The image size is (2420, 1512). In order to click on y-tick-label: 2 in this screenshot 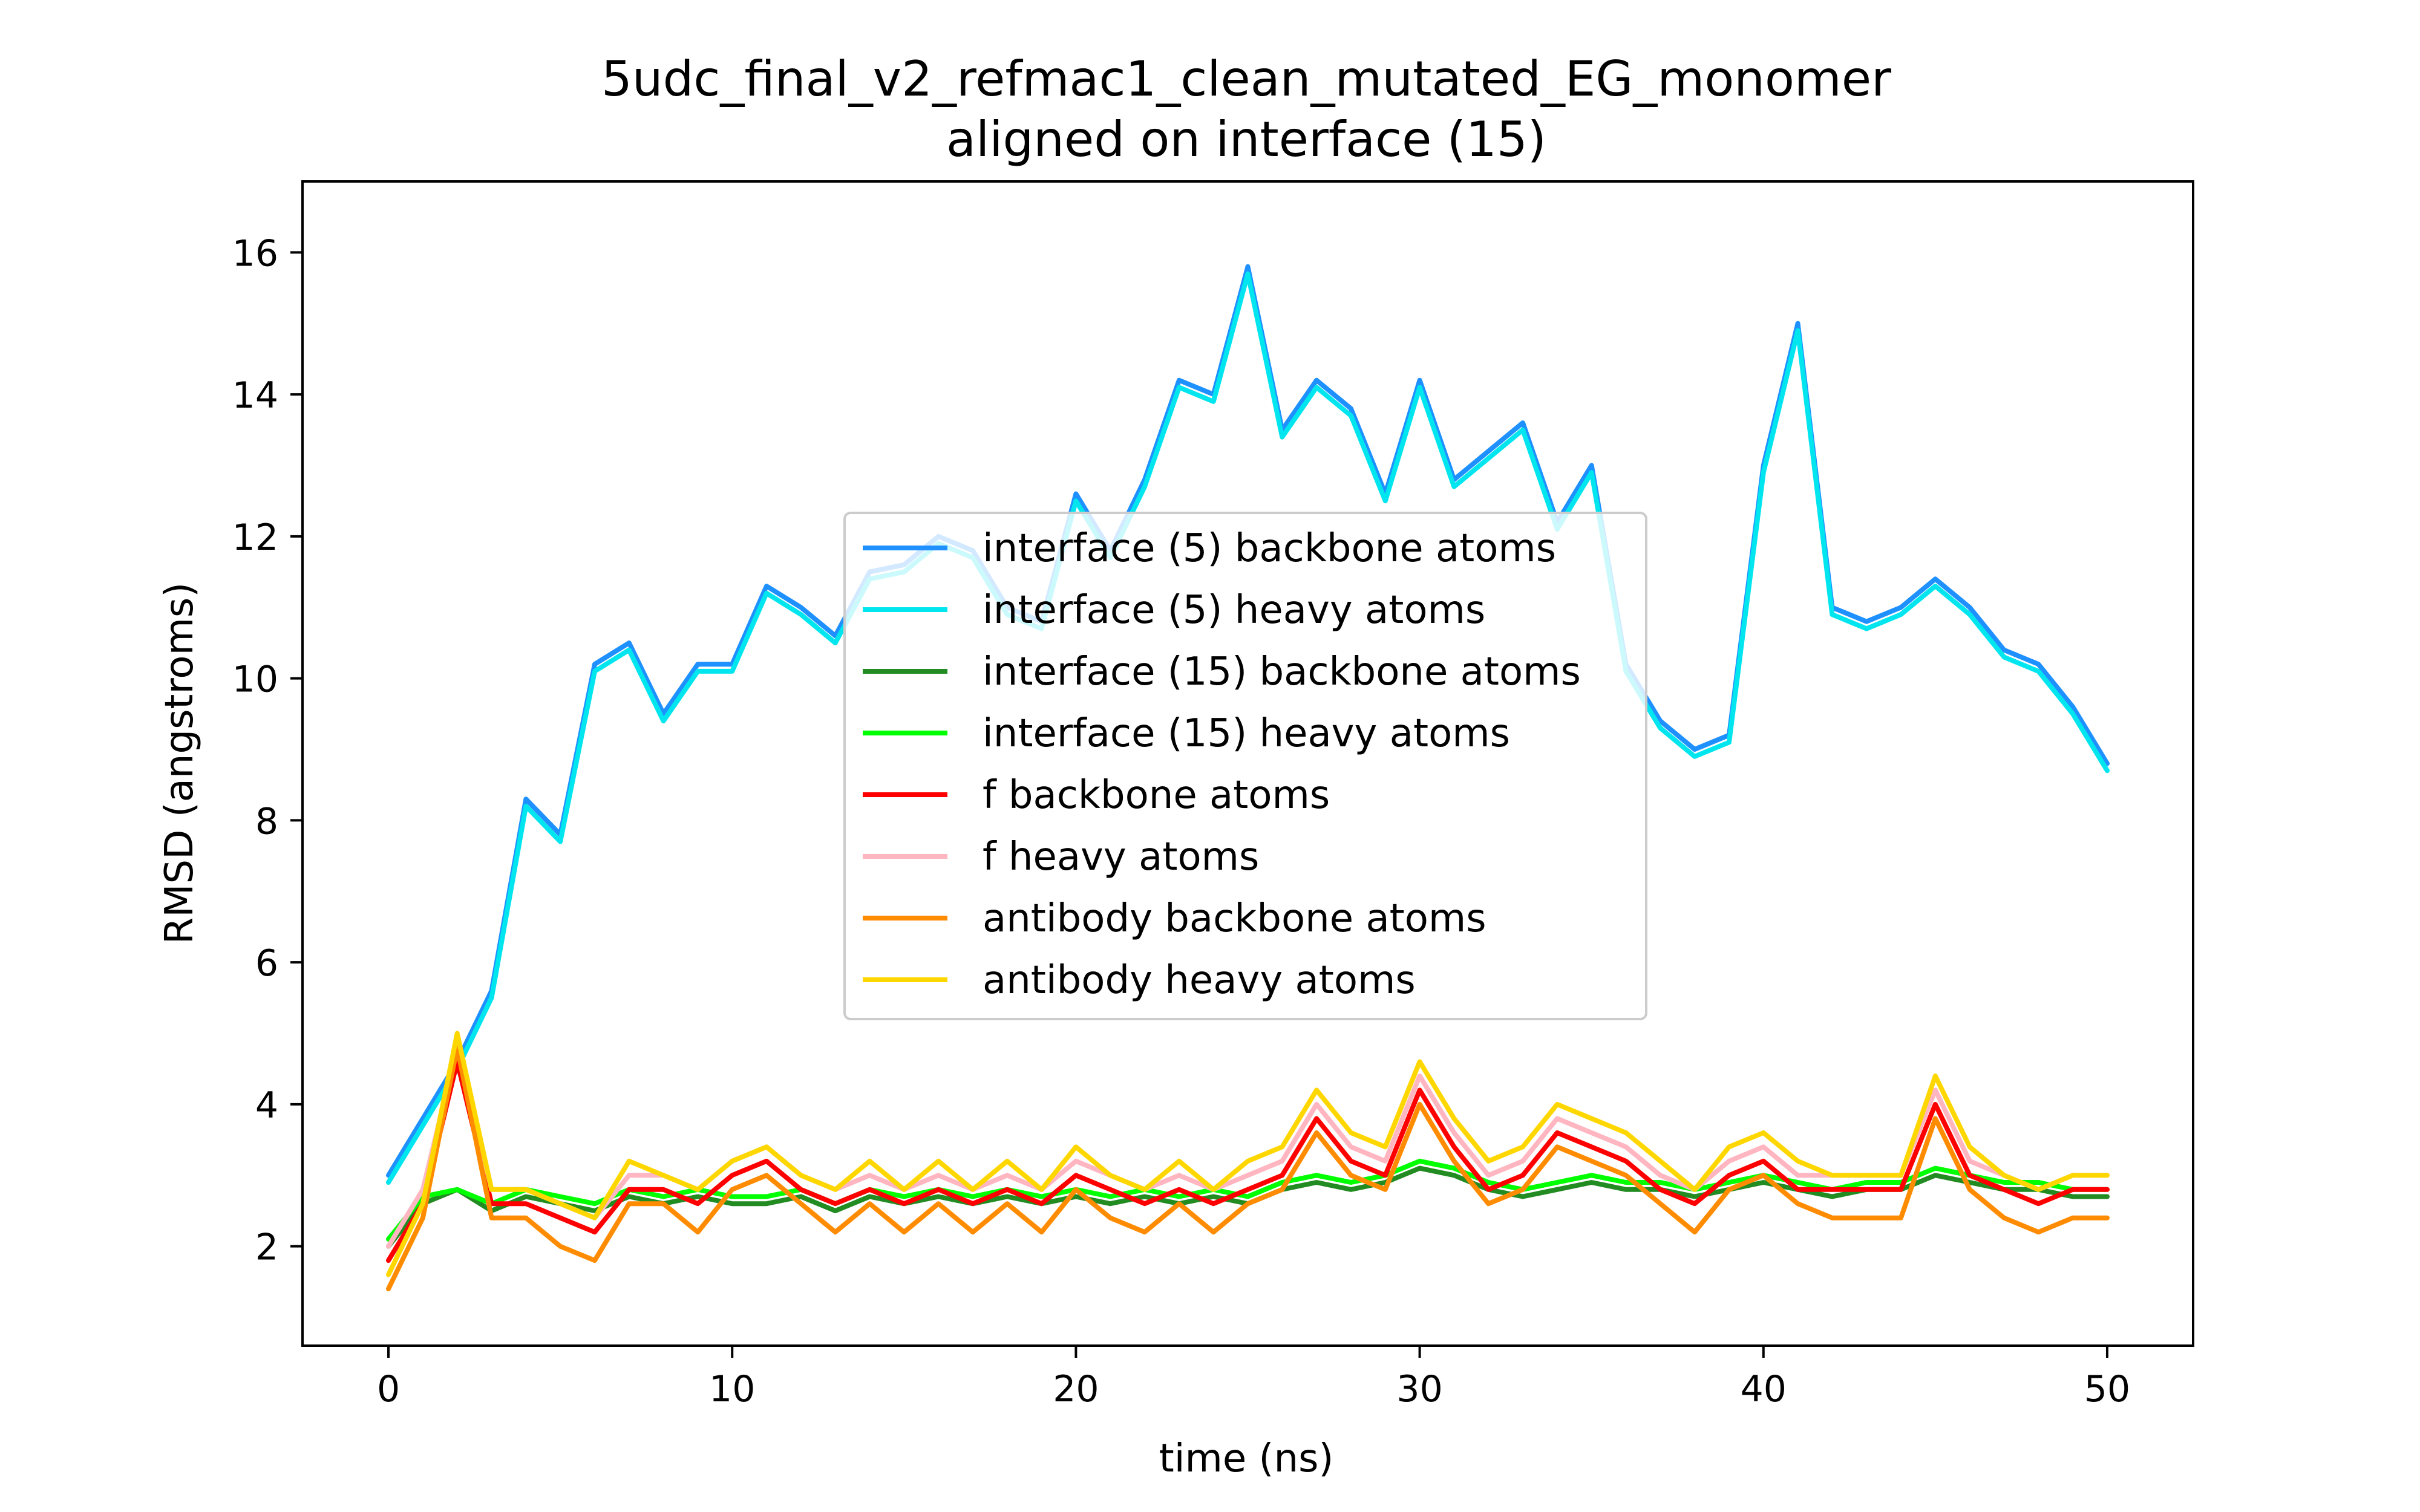, I will do `click(266, 1248)`.